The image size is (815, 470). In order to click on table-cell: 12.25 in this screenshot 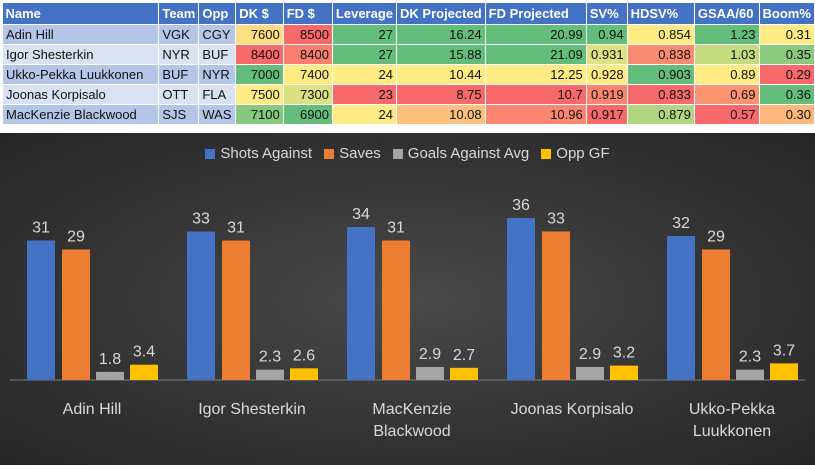, I will do `click(535, 74)`.